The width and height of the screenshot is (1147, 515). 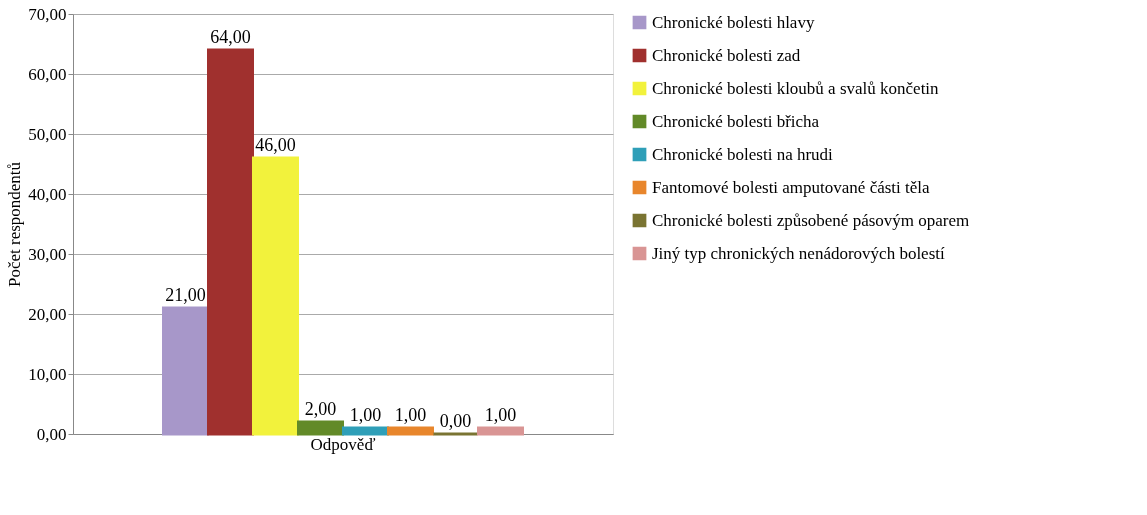 I want to click on legend-label: Chronické bolesti kloubů a svalů končetin, so click(x=796, y=88).